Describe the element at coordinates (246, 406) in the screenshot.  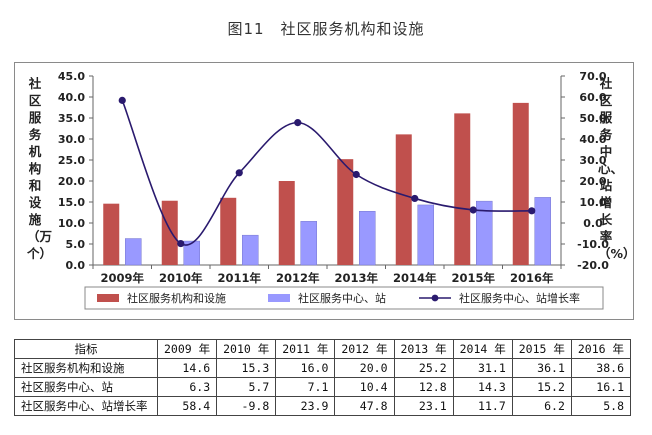
I see `table-cell: -9.8` at that location.